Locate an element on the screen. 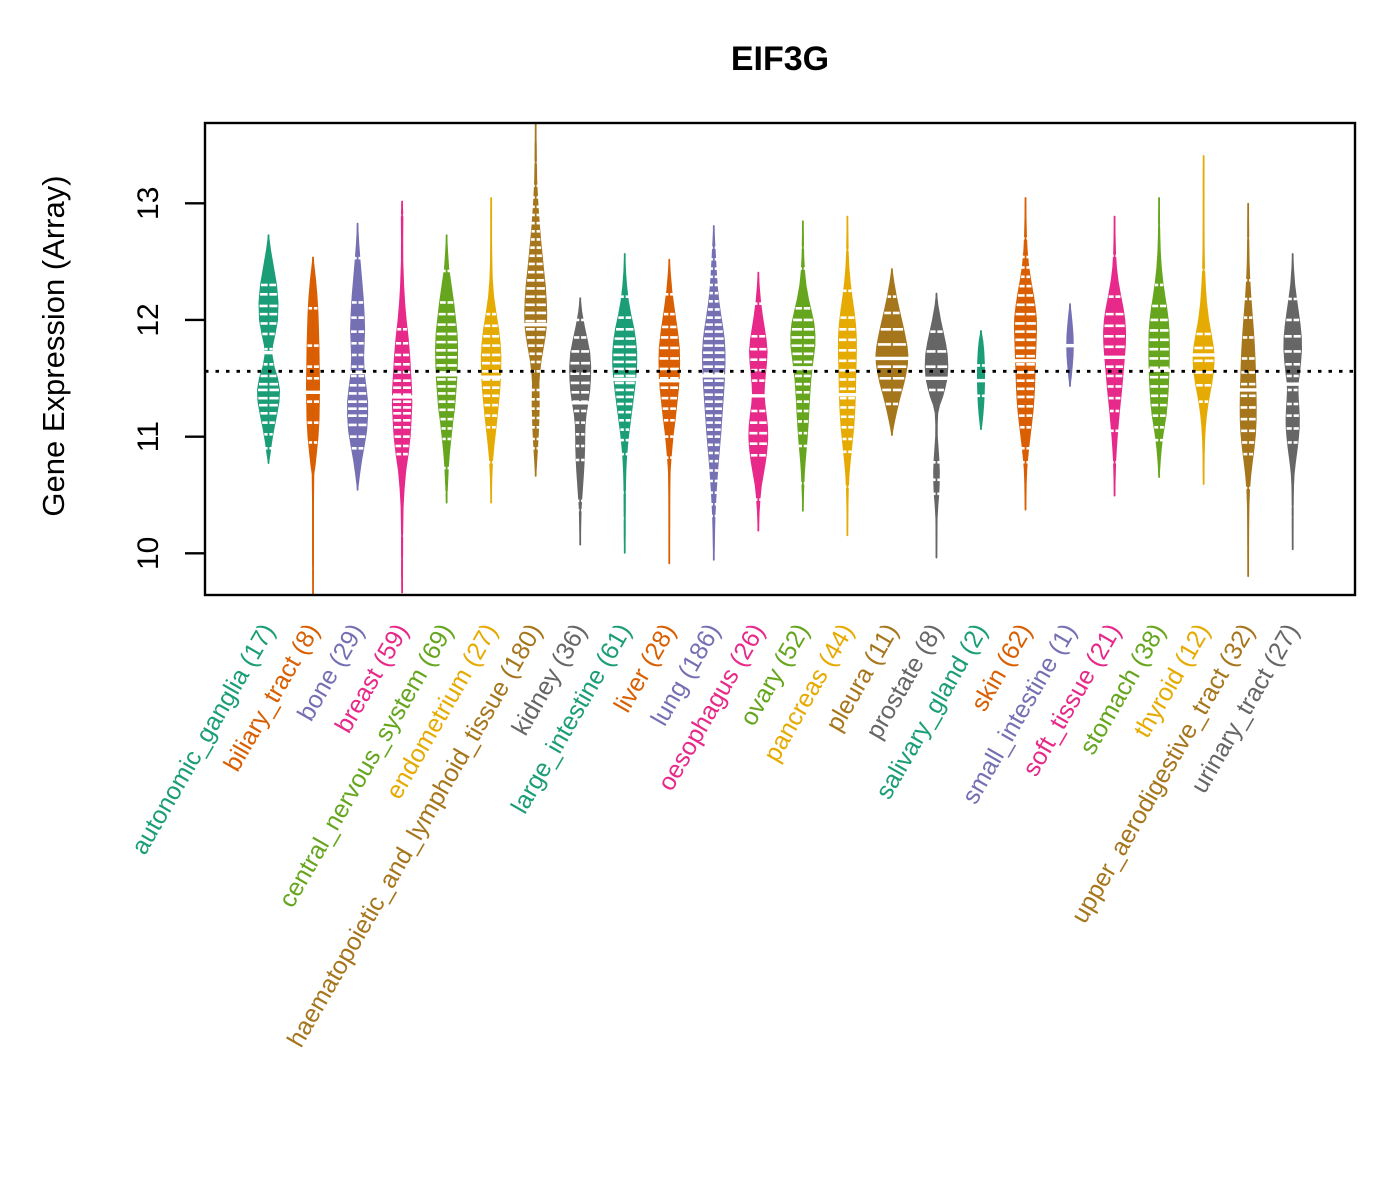  chart-title: EIF3G is located at coordinates (780, 59).